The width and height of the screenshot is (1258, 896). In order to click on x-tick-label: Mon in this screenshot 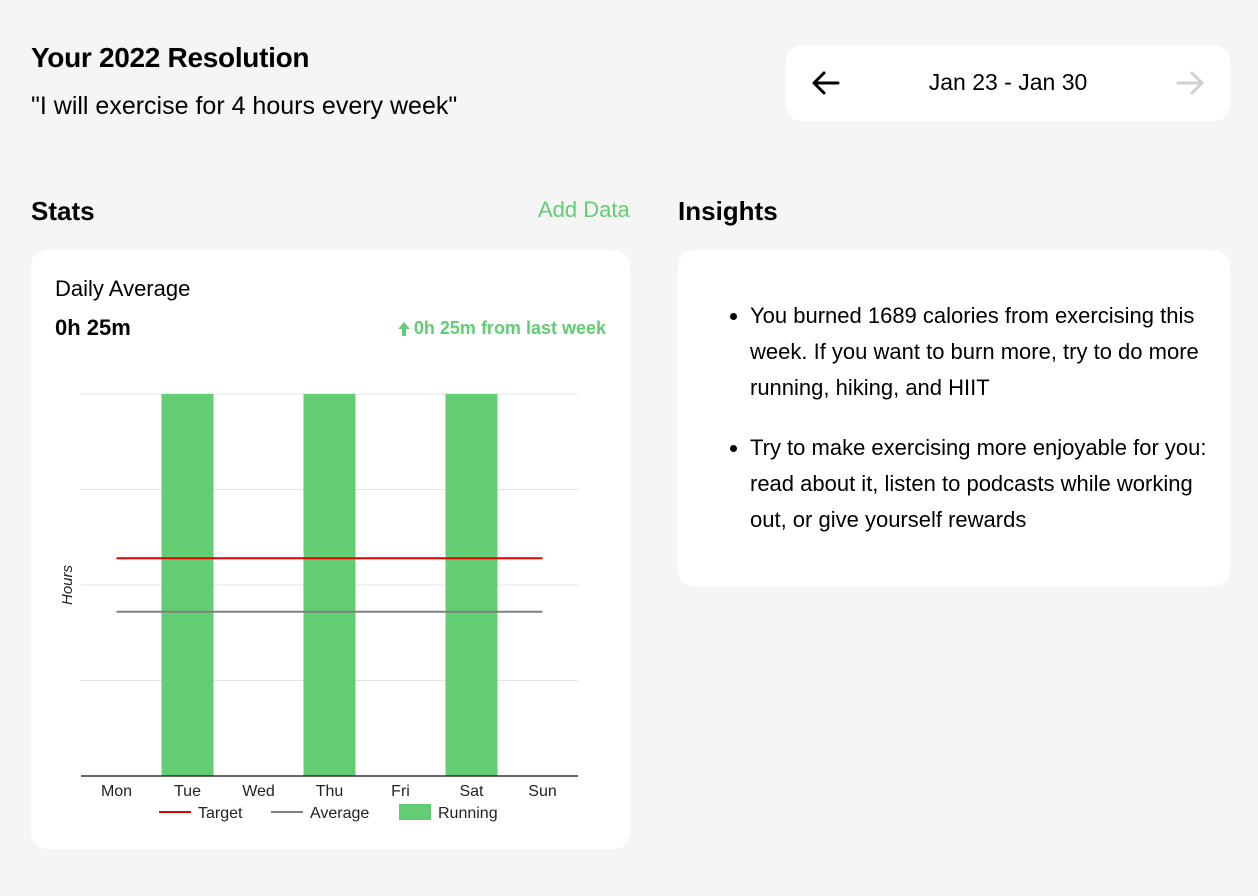, I will do `click(116, 791)`.